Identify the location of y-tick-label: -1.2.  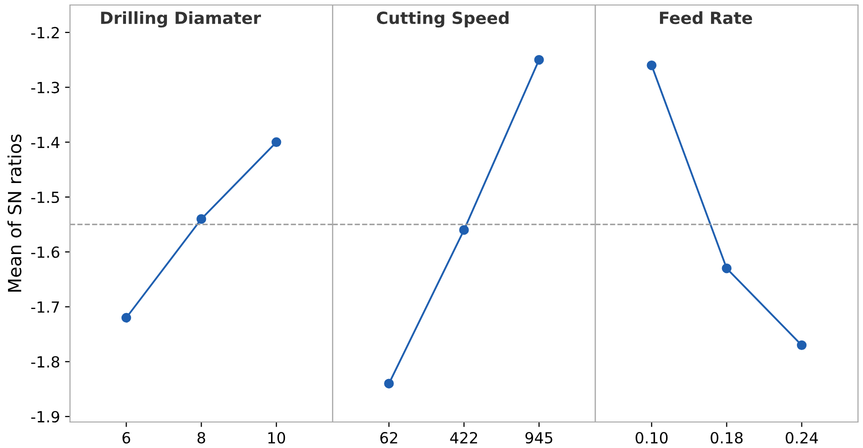
(45, 32).